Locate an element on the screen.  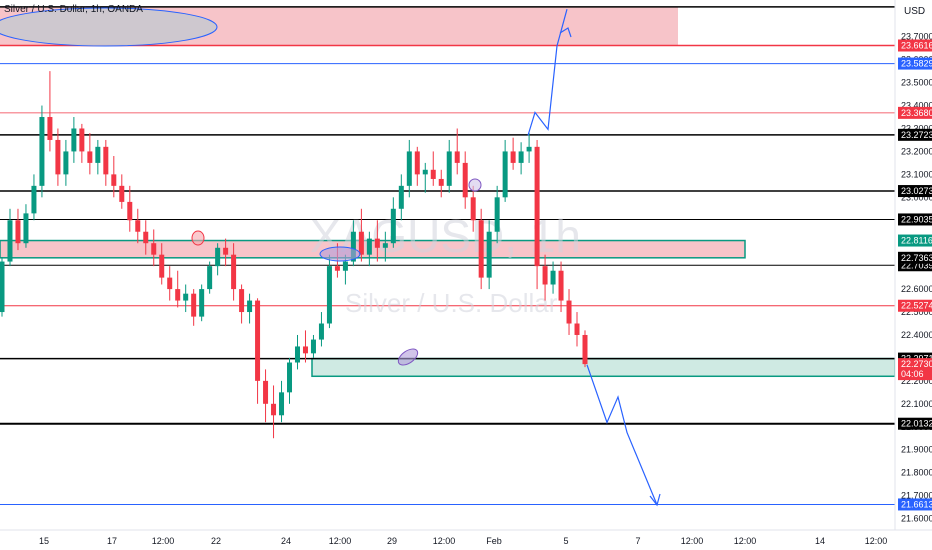
price-tag-8: 22.52743 is located at coordinates (916, 306).